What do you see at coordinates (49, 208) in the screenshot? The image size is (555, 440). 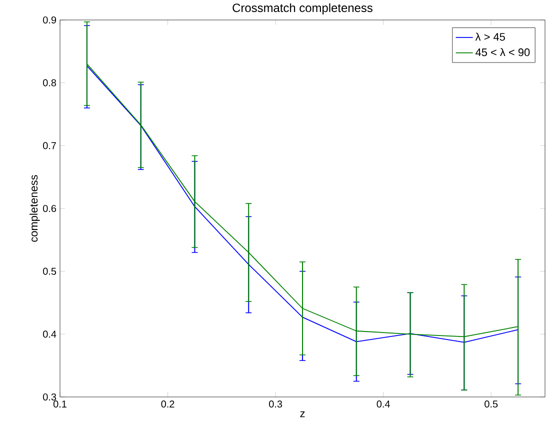 I see `y-tick-label: 0.6` at bounding box center [49, 208].